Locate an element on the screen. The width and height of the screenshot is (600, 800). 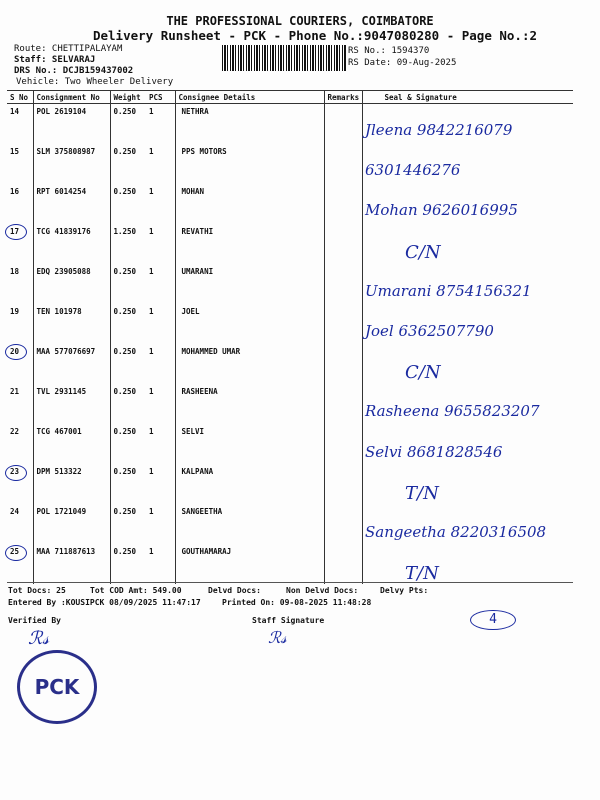
consignee: REVATHI is located at coordinates (249, 244).